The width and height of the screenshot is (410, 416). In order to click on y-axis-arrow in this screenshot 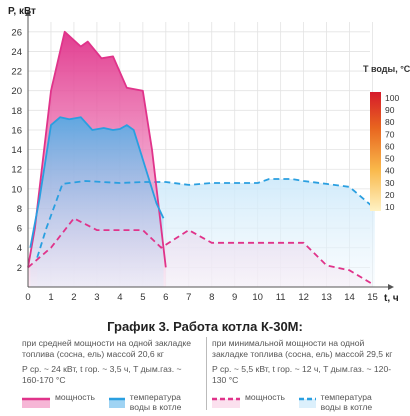, I will do `click(28, 13)`.